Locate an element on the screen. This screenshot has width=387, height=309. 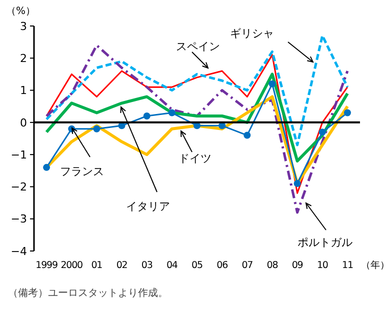
x-axis-title: （年） is located at coordinates (374, 265).